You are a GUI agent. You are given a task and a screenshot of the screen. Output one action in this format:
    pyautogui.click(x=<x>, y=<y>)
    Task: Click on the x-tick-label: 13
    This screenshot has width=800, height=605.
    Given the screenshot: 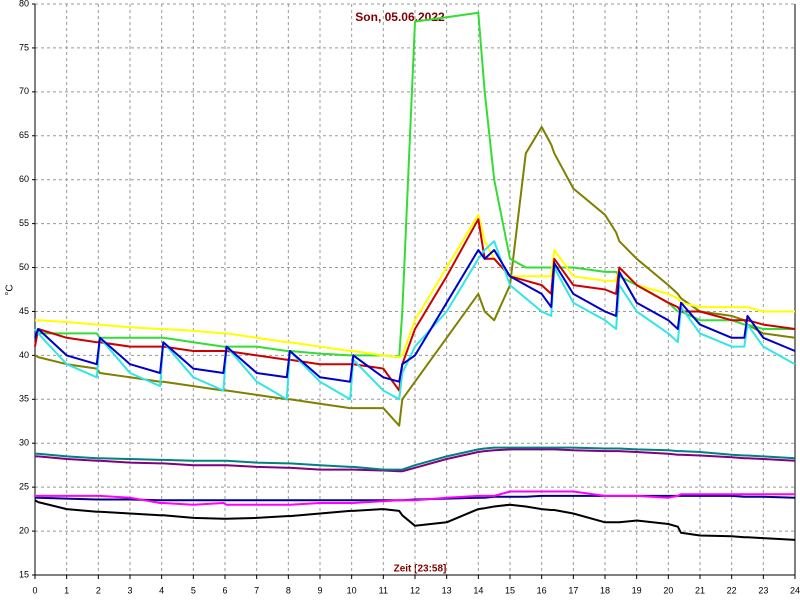 What is the action you would take?
    pyautogui.click(x=447, y=590)
    